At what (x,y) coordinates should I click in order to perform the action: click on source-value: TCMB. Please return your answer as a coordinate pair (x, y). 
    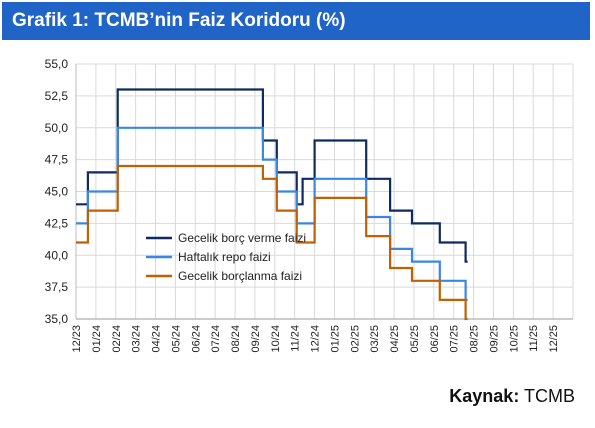
    Looking at the image, I should click on (549, 396).